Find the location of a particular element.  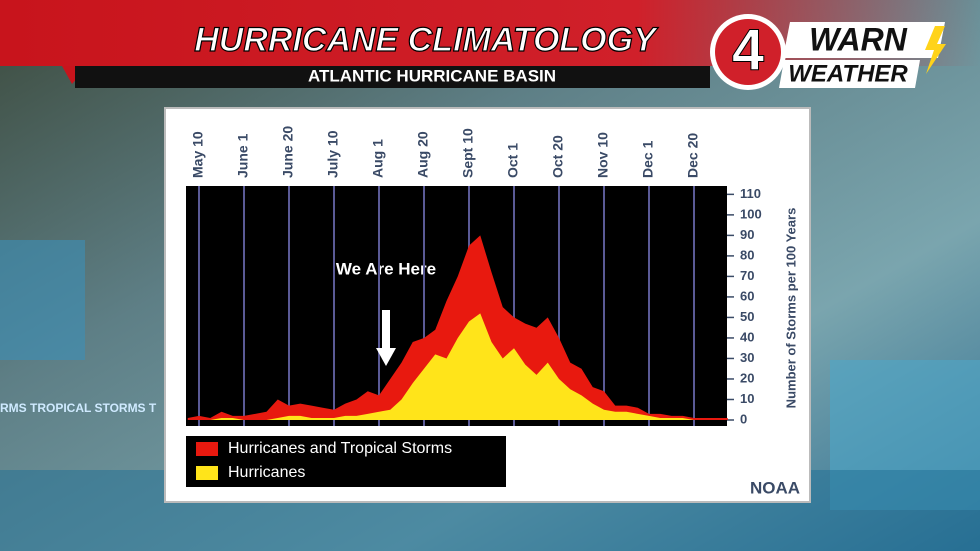

subtitle-band is located at coordinates (392, 77).